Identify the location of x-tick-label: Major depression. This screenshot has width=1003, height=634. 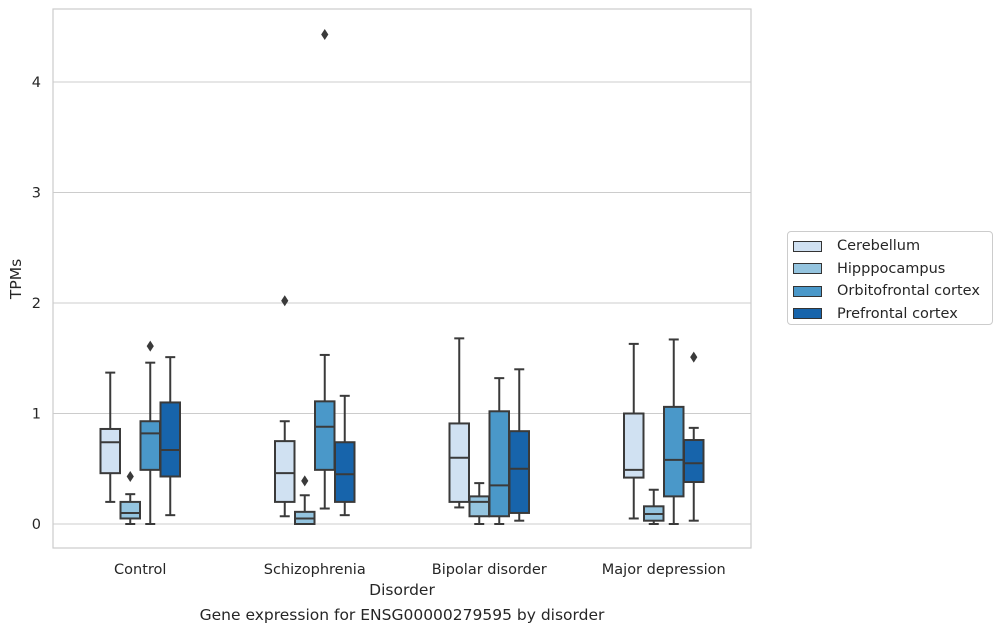
(664, 570).